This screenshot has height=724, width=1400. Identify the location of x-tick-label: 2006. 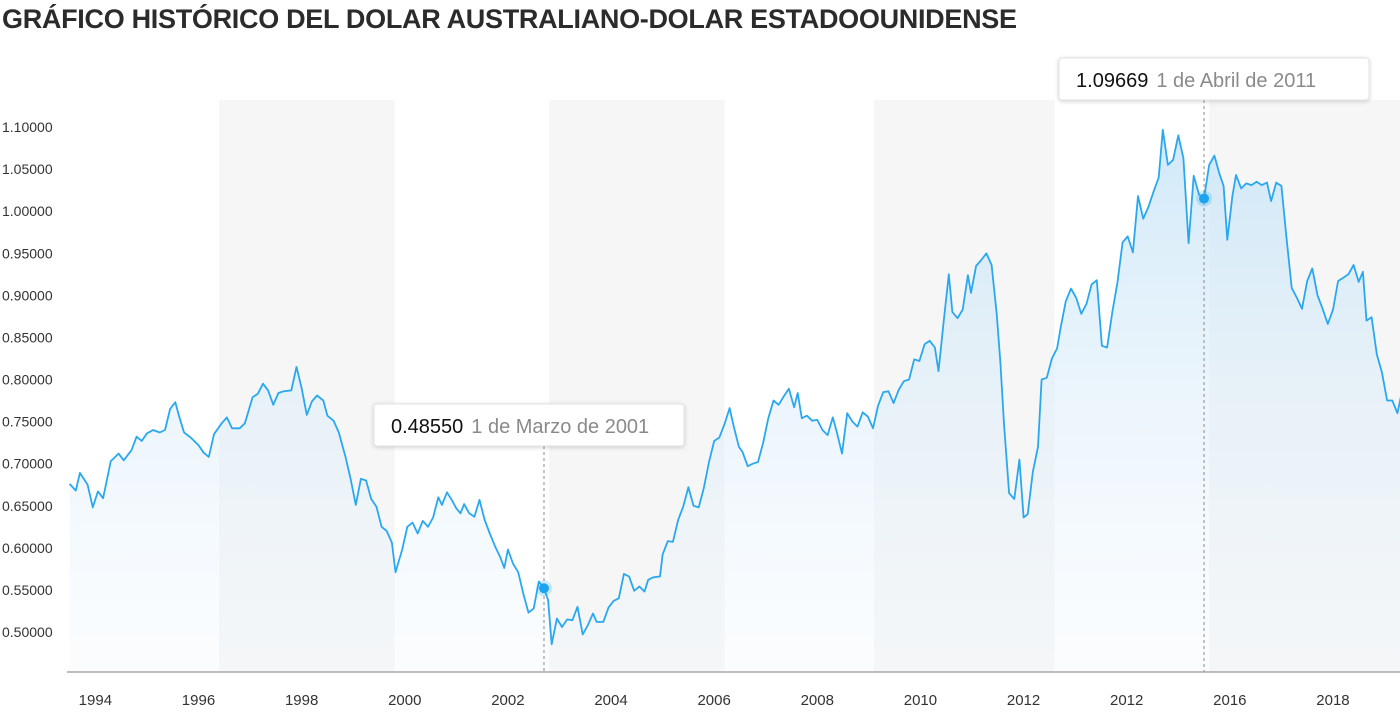
(713, 700).